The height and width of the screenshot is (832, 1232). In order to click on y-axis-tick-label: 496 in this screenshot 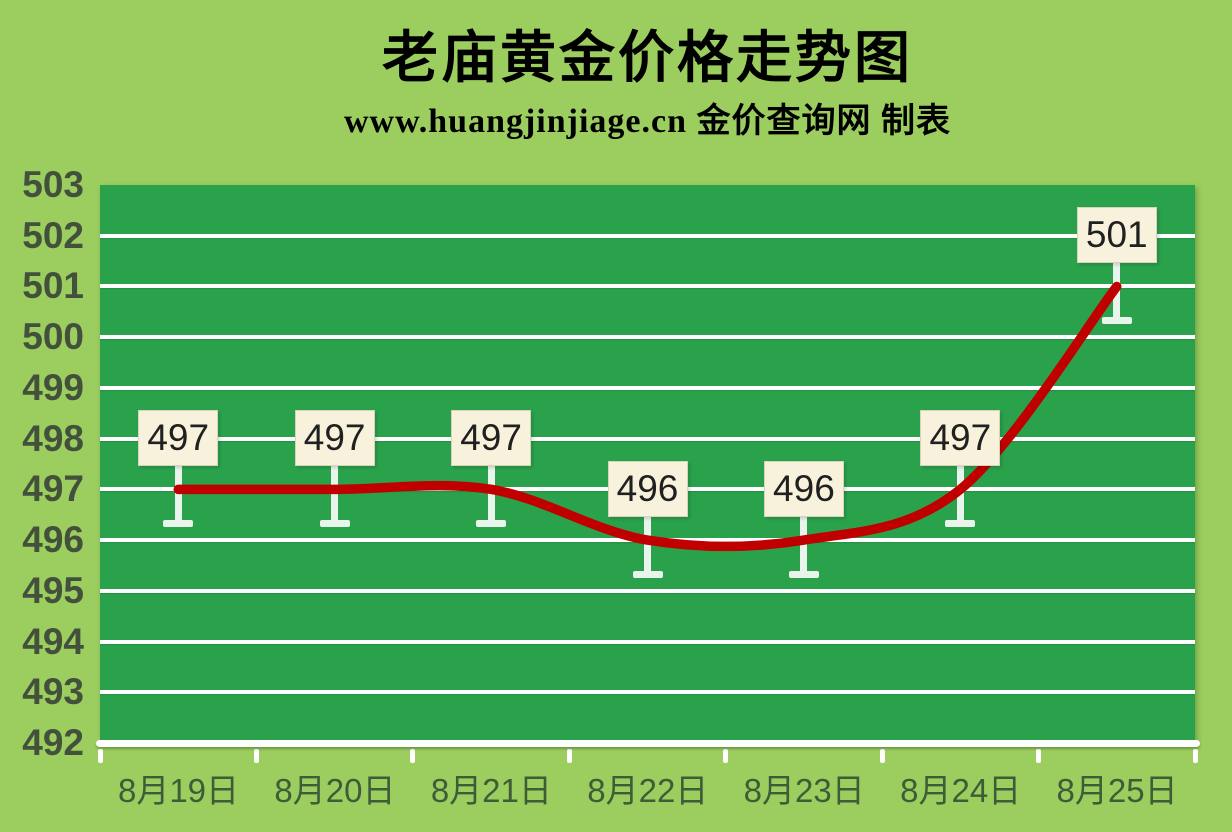, I will do `click(53, 540)`.